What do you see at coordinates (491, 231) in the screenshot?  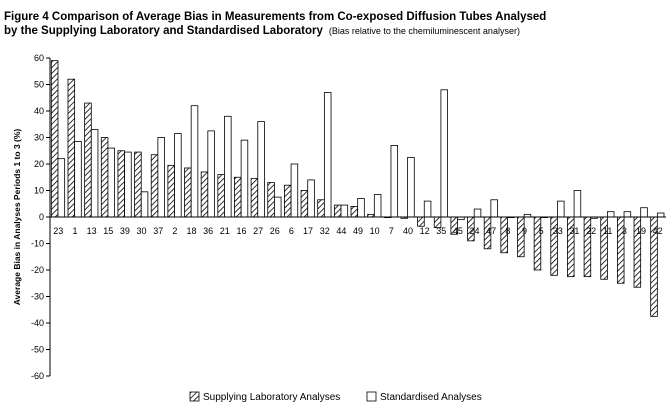 I see `x-tick-label: 47` at bounding box center [491, 231].